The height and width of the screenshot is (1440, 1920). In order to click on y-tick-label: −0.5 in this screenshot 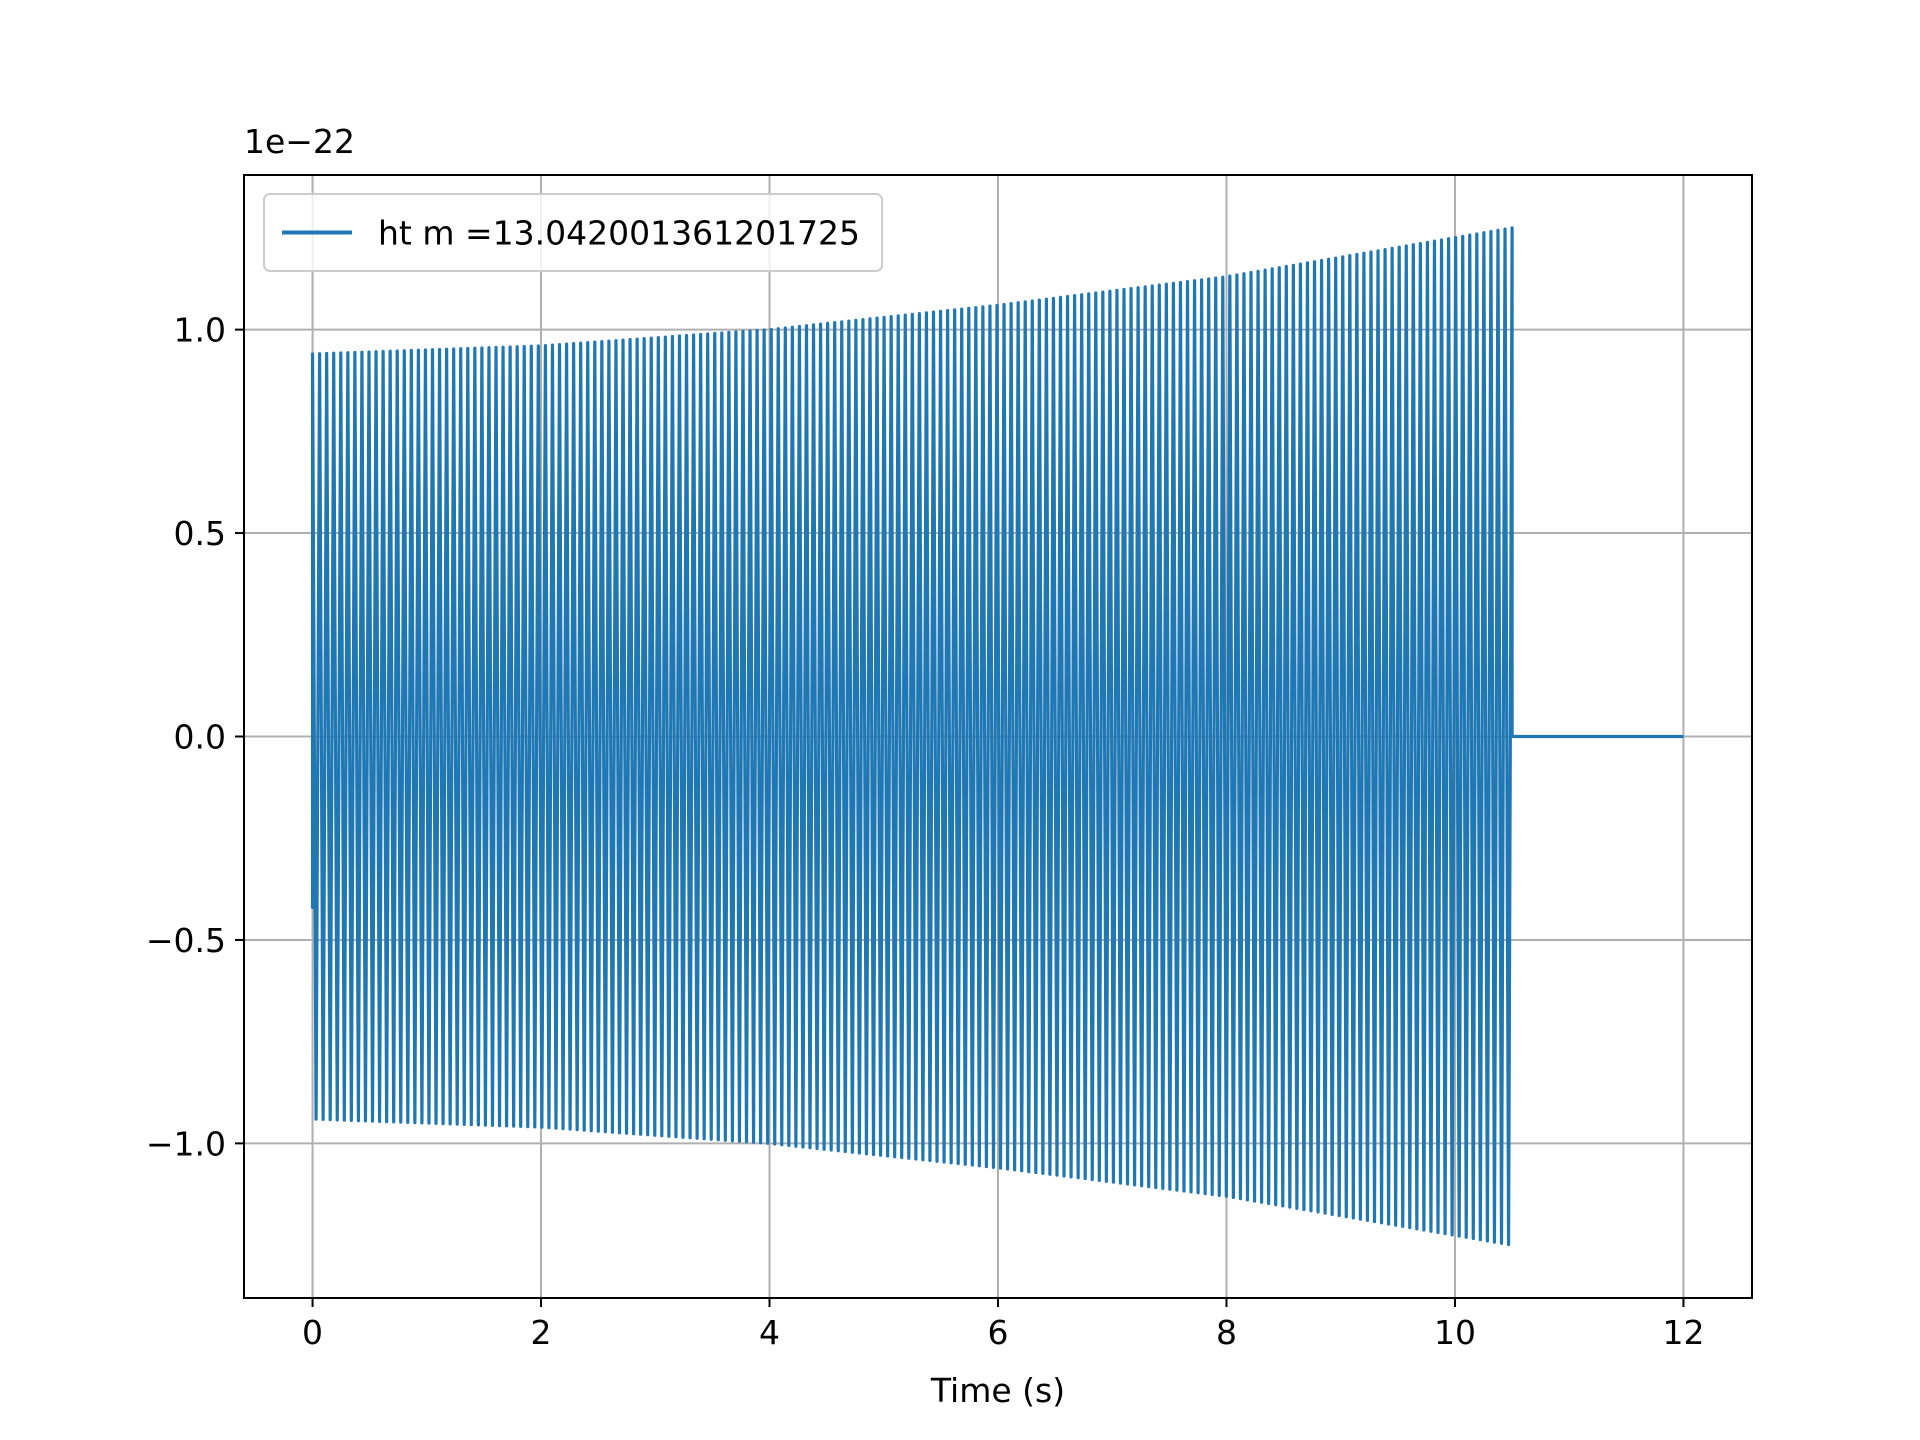, I will do `click(186, 940)`.